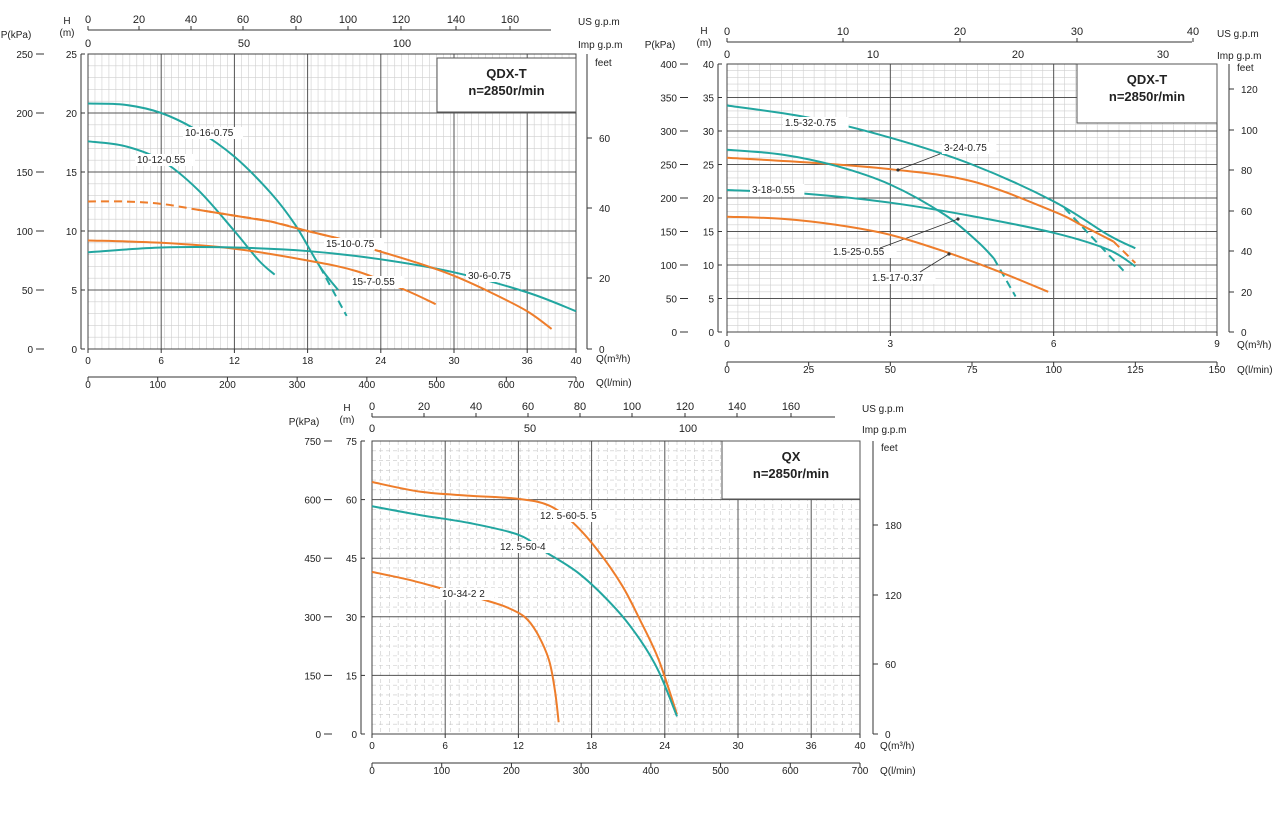 This screenshot has width=1280, height=815. I want to click on series-line-3-18-0.55, so click(931, 228).